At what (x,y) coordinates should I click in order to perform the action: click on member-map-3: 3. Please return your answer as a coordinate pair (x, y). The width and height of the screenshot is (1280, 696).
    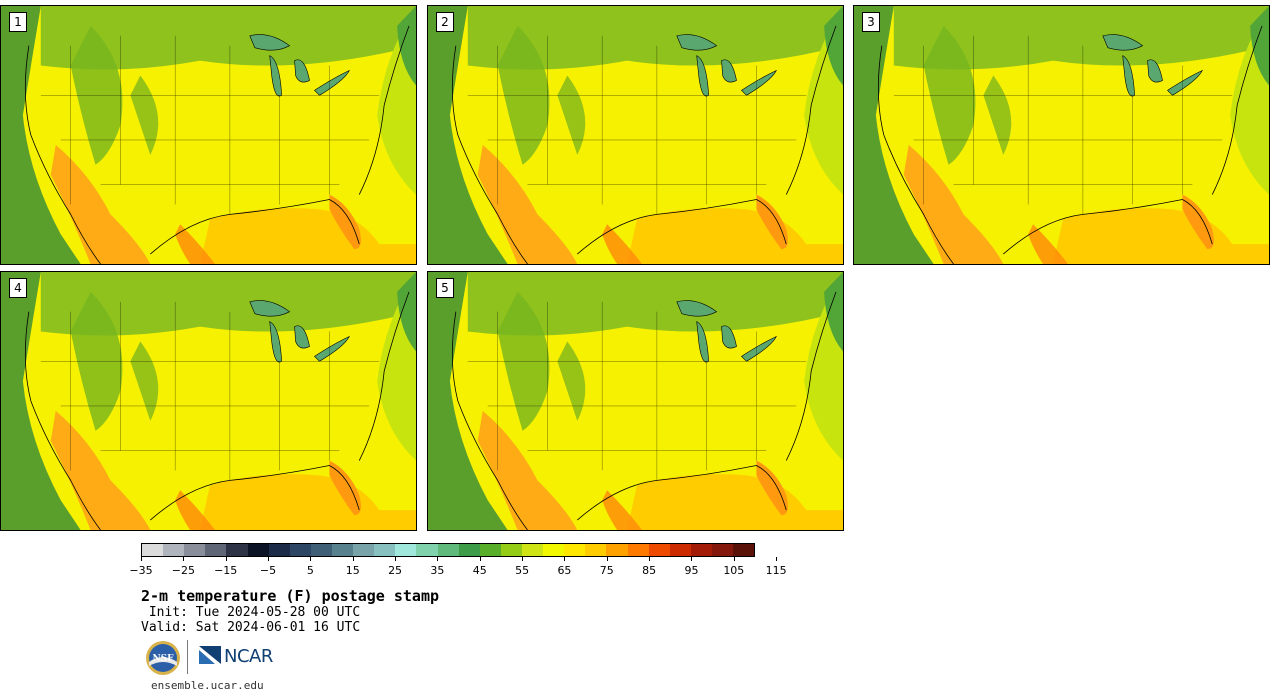
    Looking at the image, I should click on (1061, 135).